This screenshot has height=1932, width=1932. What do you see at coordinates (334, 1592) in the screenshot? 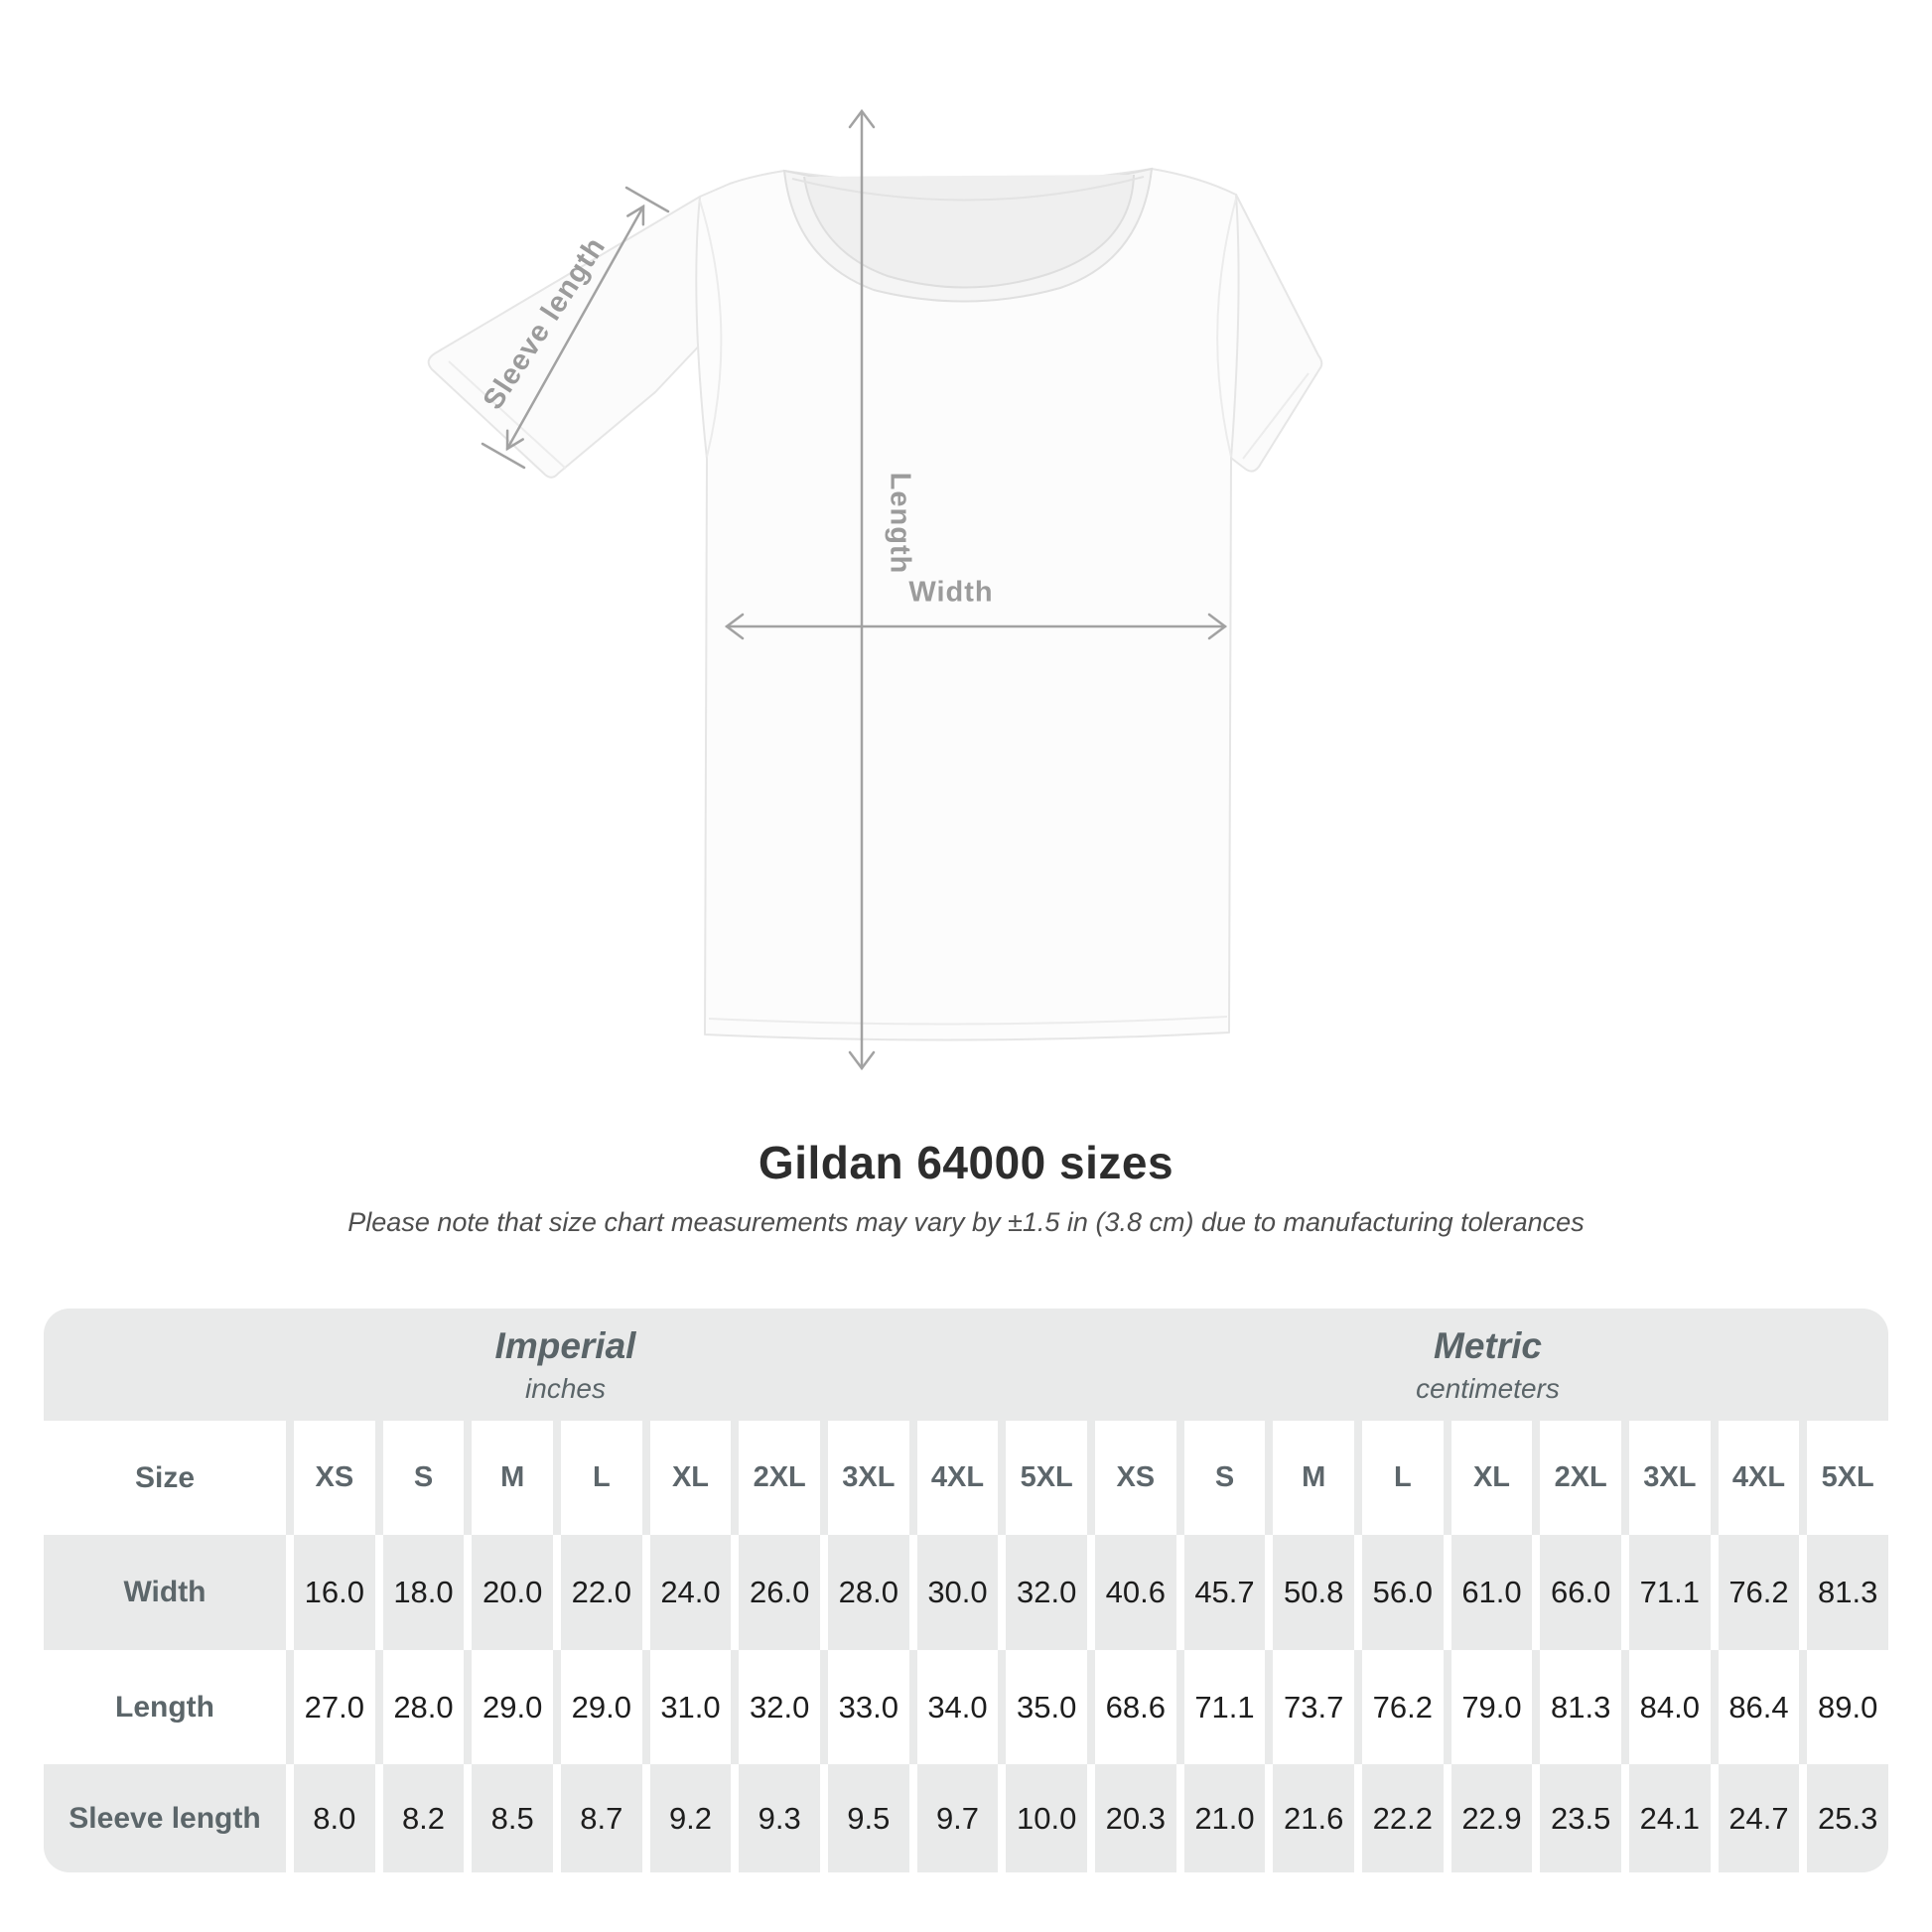
I see `table-cell: 16.0` at bounding box center [334, 1592].